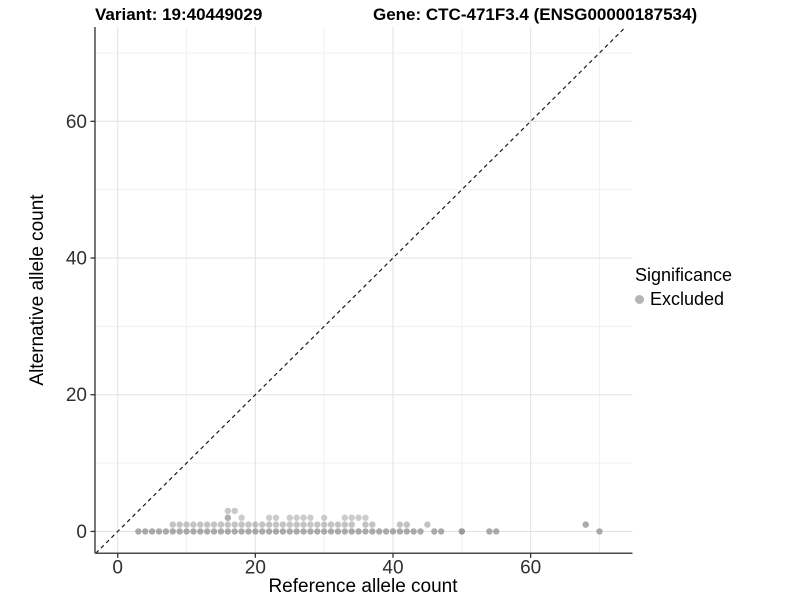 This screenshot has width=800, height=600. What do you see at coordinates (76, 395) in the screenshot?
I see `y-tick-label: 20` at bounding box center [76, 395].